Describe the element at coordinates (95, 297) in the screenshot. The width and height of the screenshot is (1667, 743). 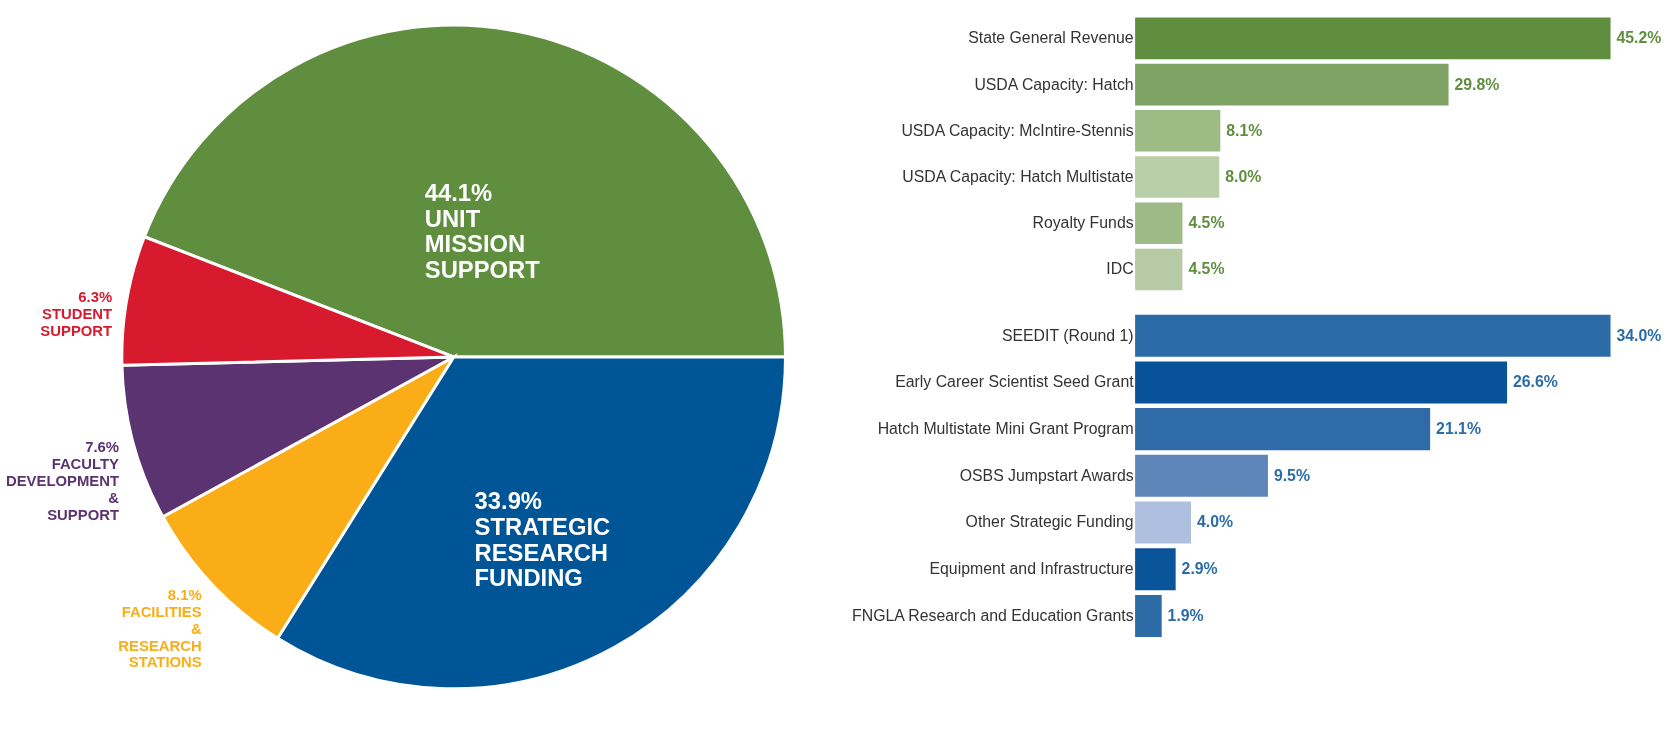
I see `data-label: 6.3%` at that location.